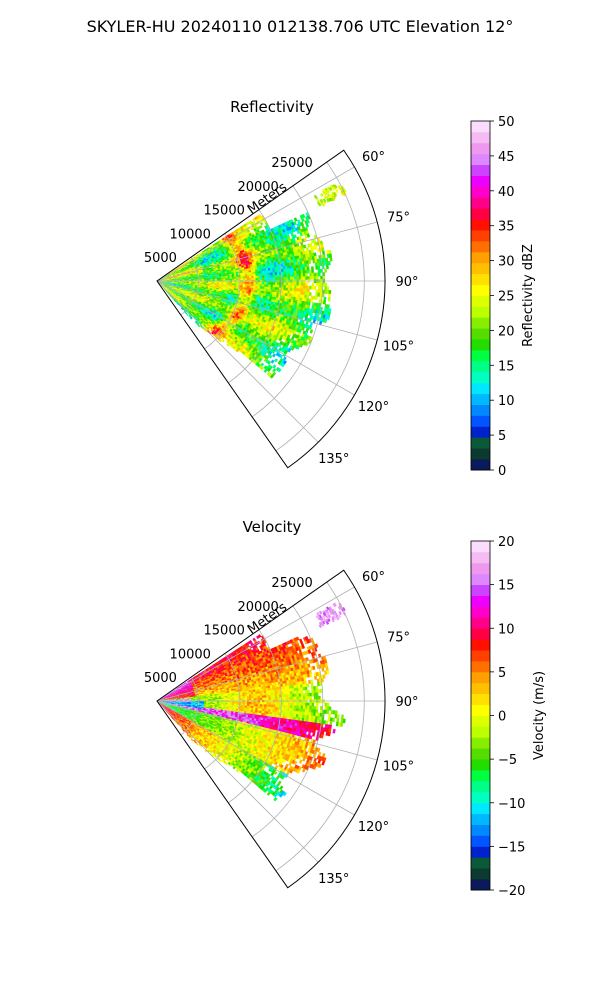 This screenshot has width=600, height=1000. Describe the element at coordinates (373, 577) in the screenshot. I see `azimuth-tick-label: 60°` at that location.